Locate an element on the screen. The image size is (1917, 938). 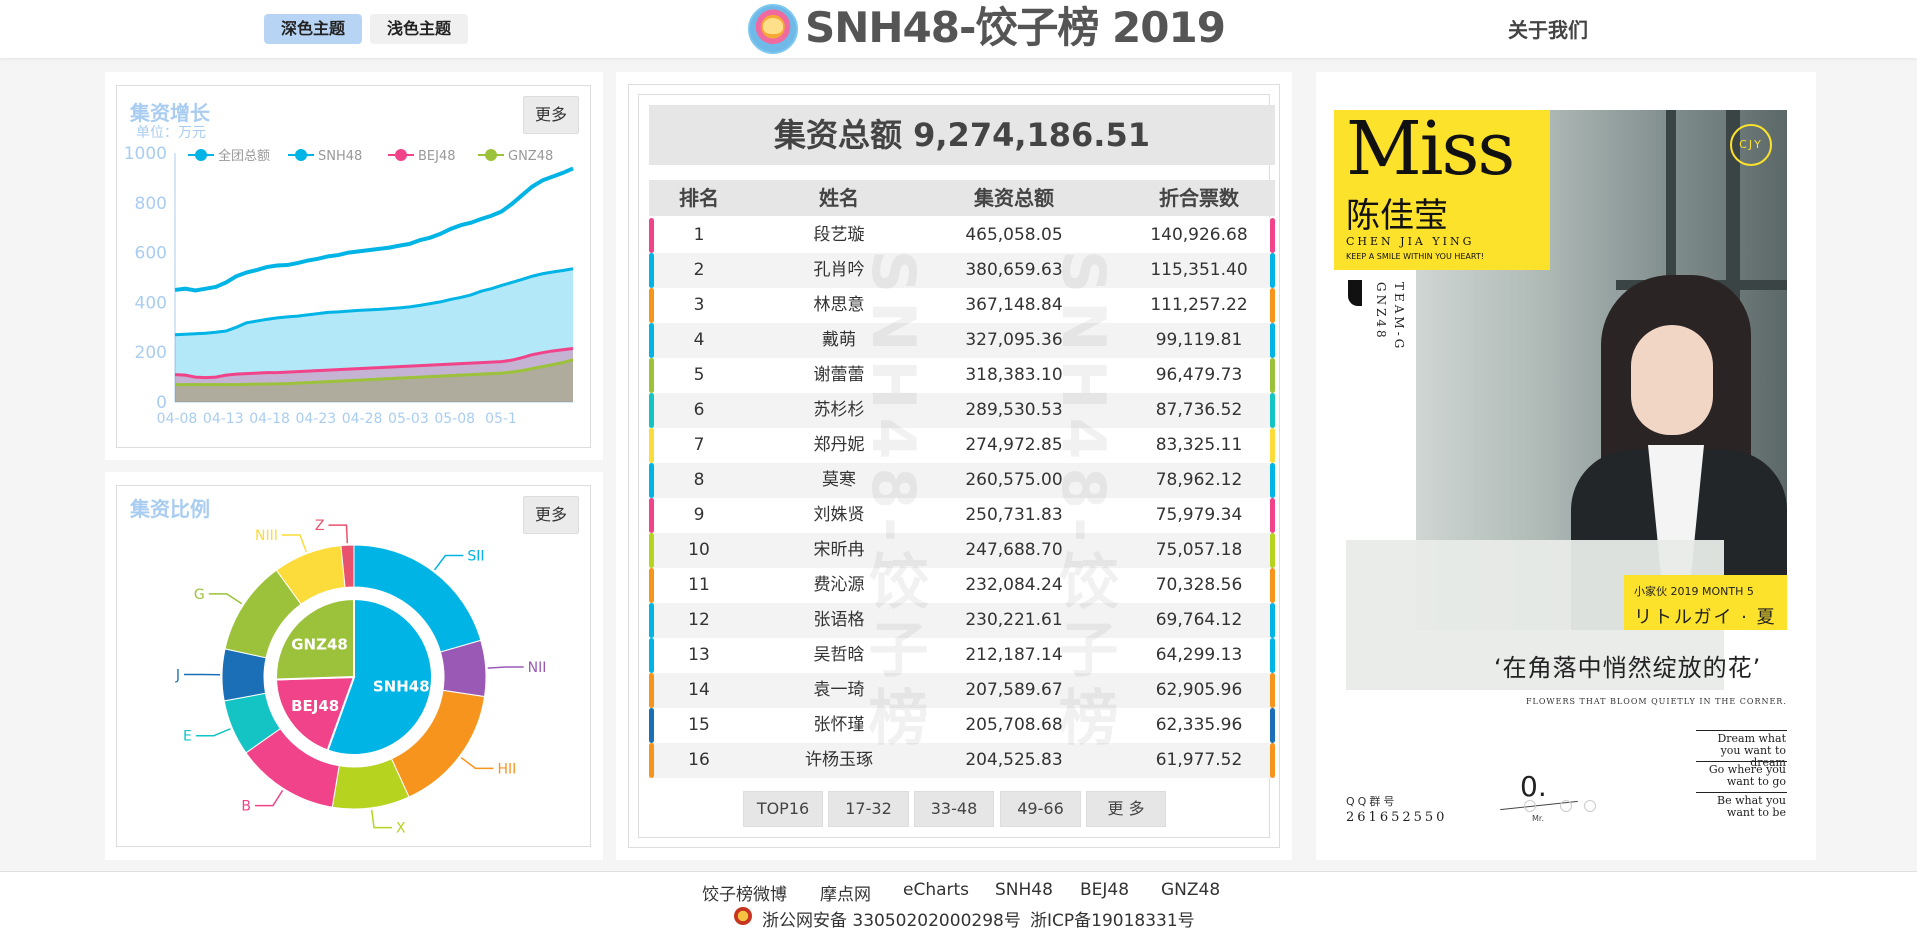
row-name: 段艺璇 is located at coordinates (839, 235).